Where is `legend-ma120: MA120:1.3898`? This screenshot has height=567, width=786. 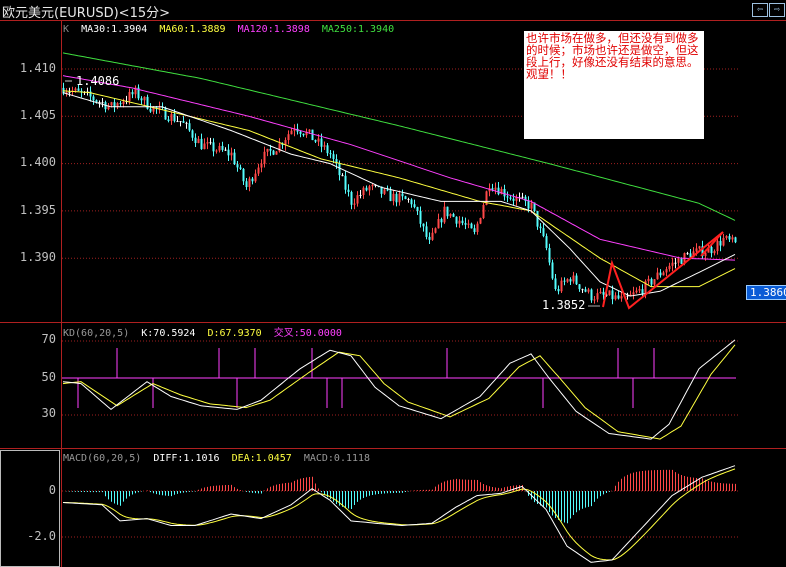
legend-ma120: MA120:1.3898 is located at coordinates (273, 29).